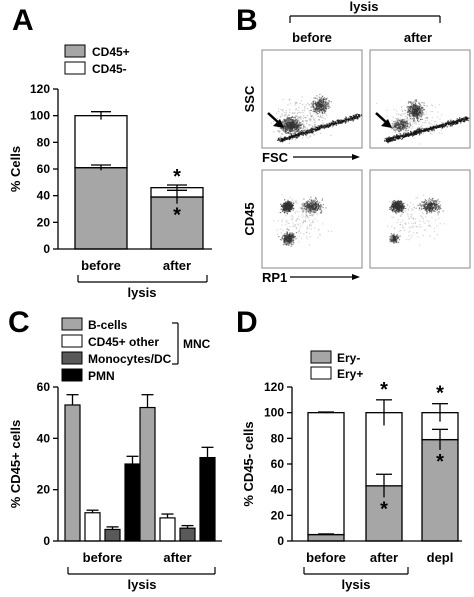 Image resolution: width=474 pixels, height=597 pixels. I want to click on panel-b-column-before: before, so click(312, 37).